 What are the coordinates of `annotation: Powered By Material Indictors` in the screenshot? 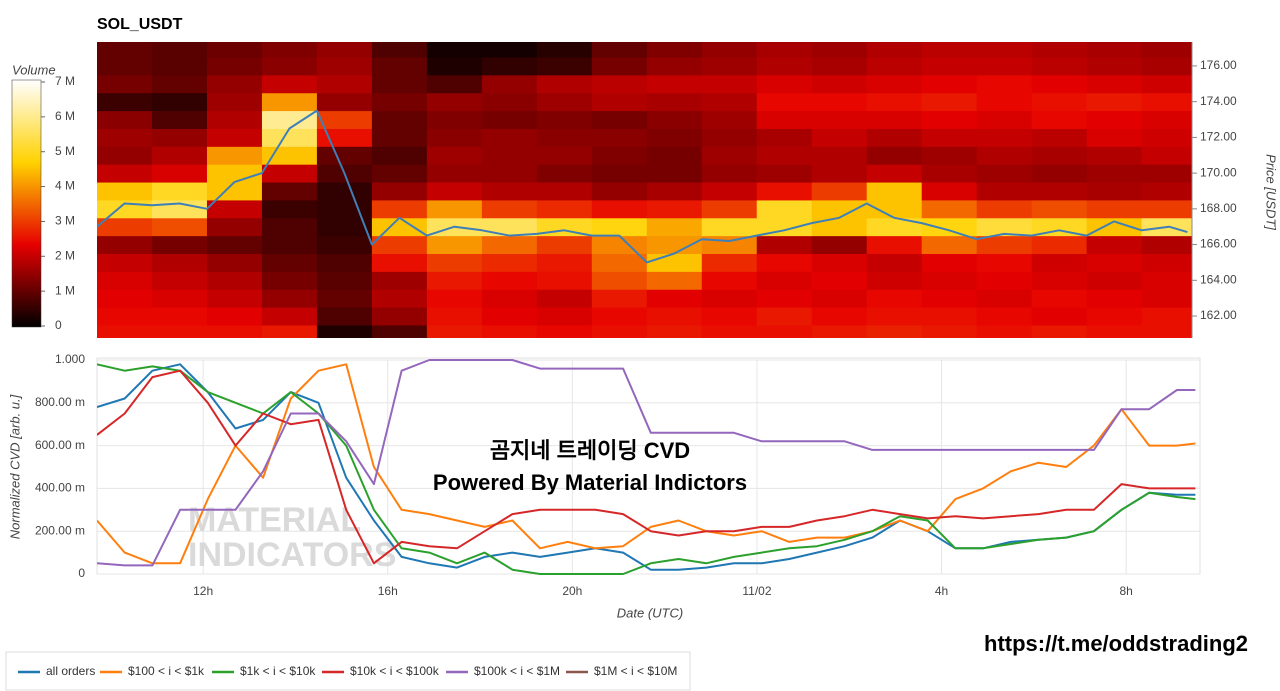 It's located at (590, 482).